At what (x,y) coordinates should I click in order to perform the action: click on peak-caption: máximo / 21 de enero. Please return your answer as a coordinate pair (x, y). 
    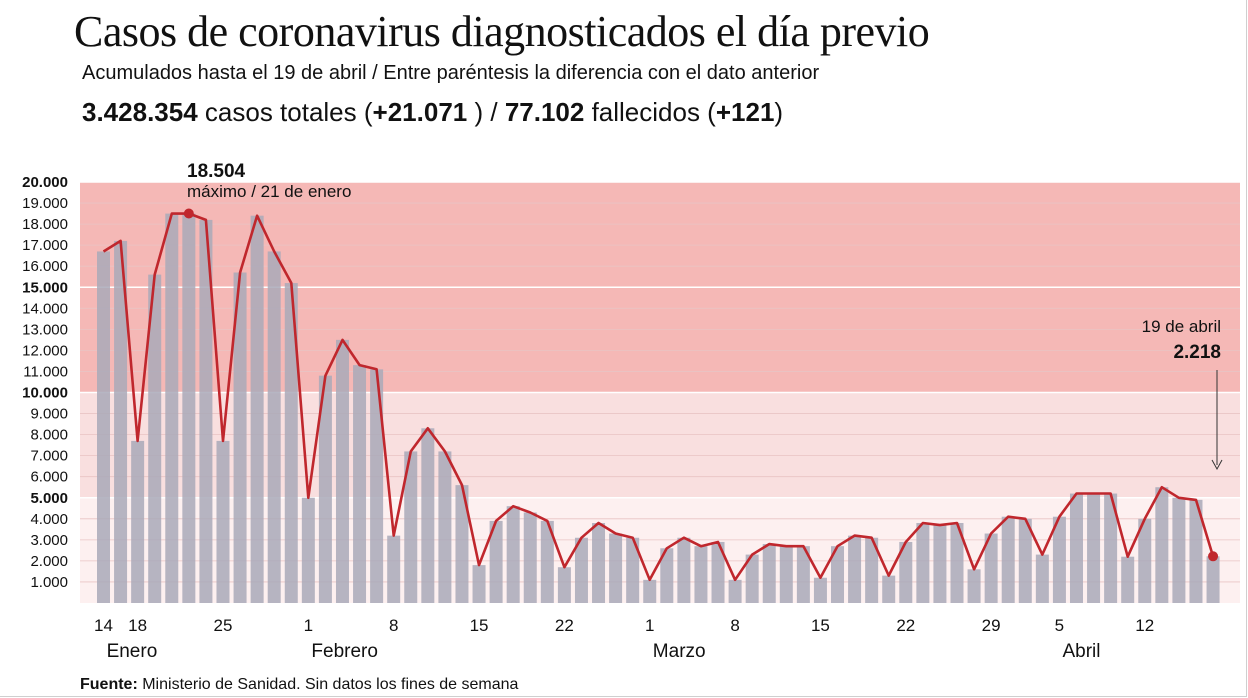
    Looking at the image, I should click on (269, 191).